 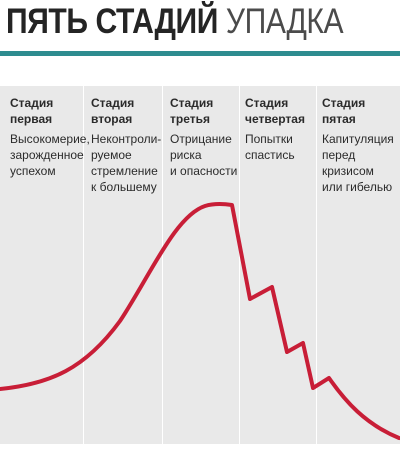 I want to click on stage-description: Отрицание риска и опасности, so click(x=204, y=155).